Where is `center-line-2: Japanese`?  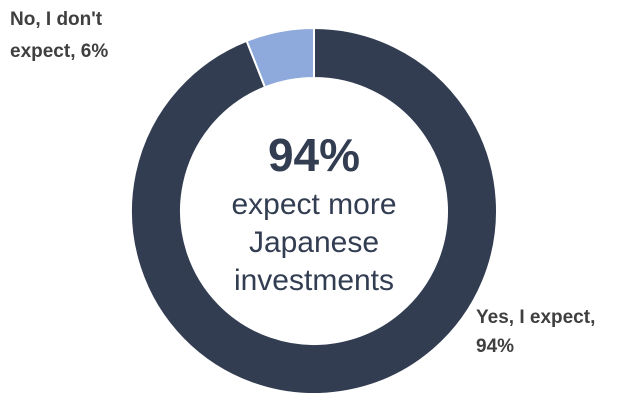 center-line-2: Japanese is located at coordinates (314, 242).